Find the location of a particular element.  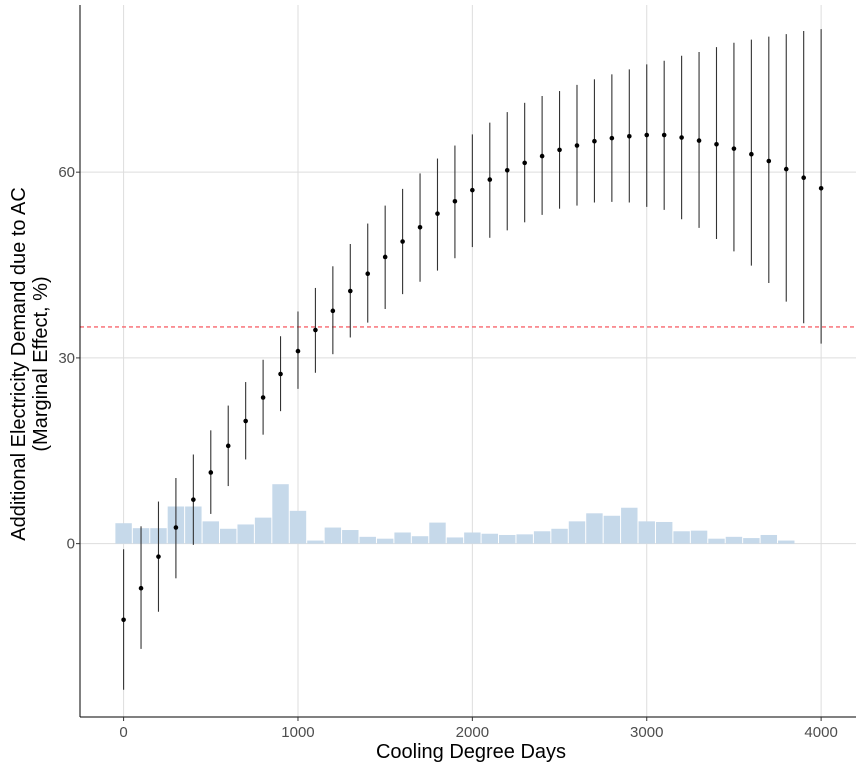

y-axis-title-line2: (Marginal Effect, %) is located at coordinates (41, 363).